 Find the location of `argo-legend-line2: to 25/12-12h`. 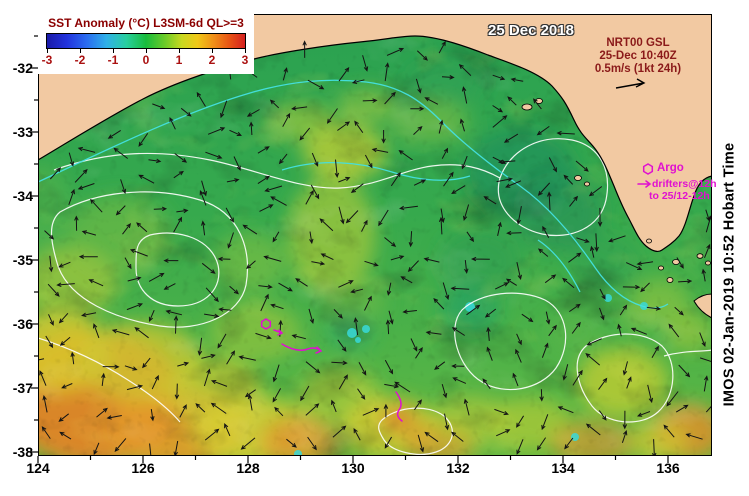

argo-legend-line2: to 25/12-12h is located at coordinates (679, 196).